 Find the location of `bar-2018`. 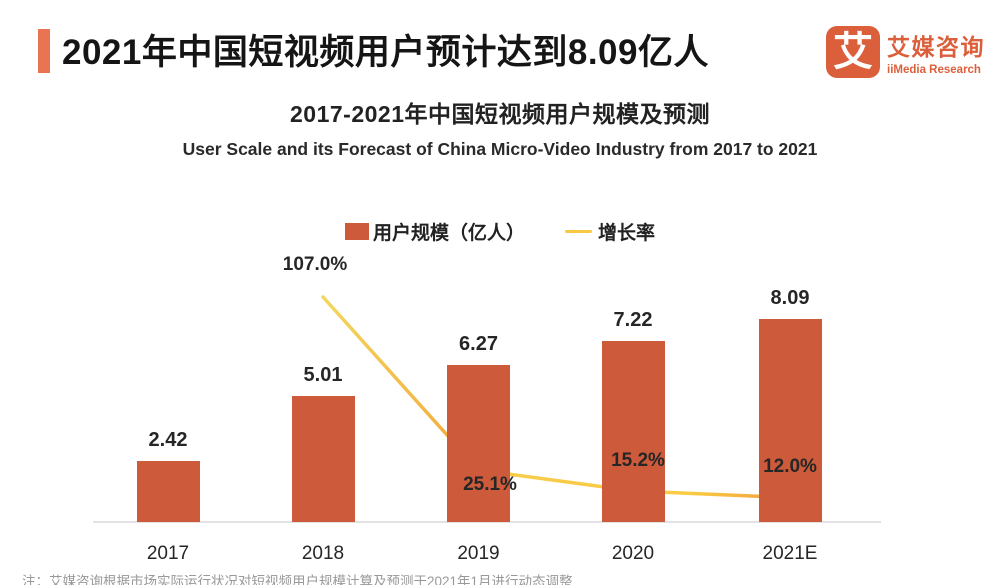

bar-2018 is located at coordinates (323, 459).